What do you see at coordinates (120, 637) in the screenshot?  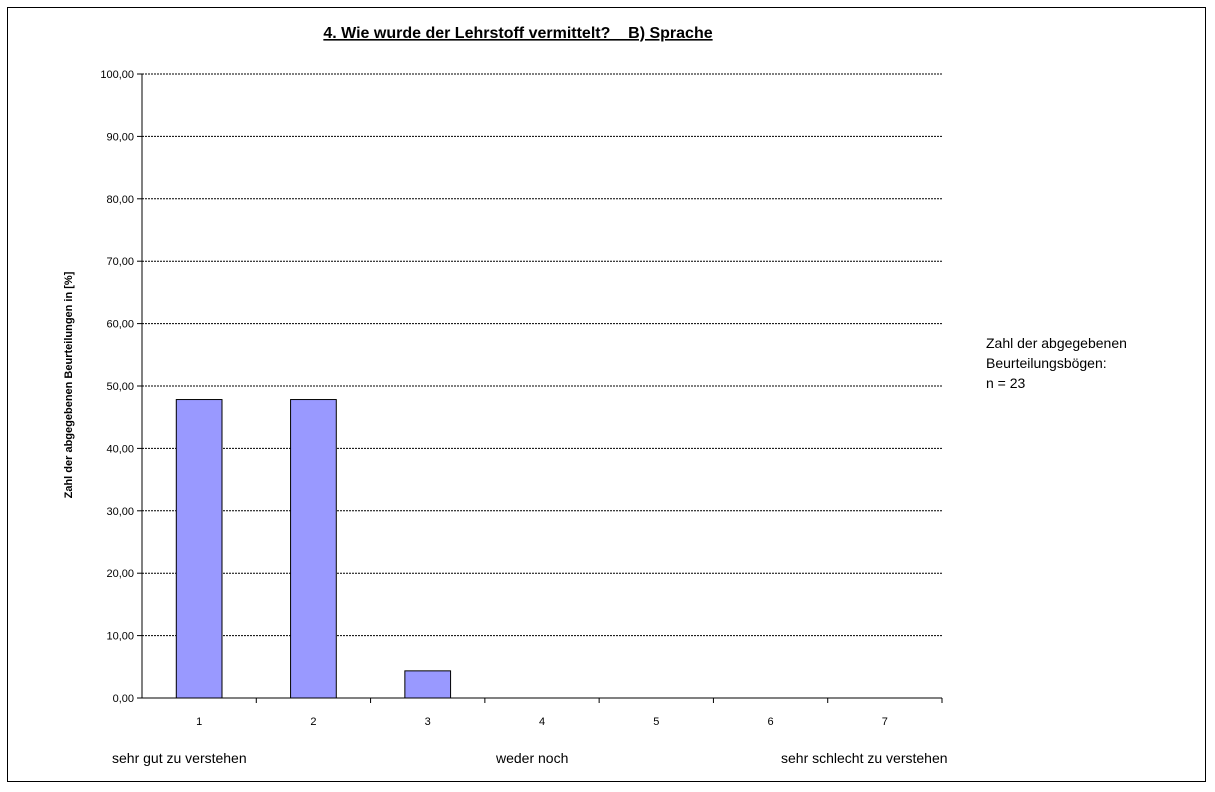 I see `y-tick-label: 10,00` at bounding box center [120, 637].